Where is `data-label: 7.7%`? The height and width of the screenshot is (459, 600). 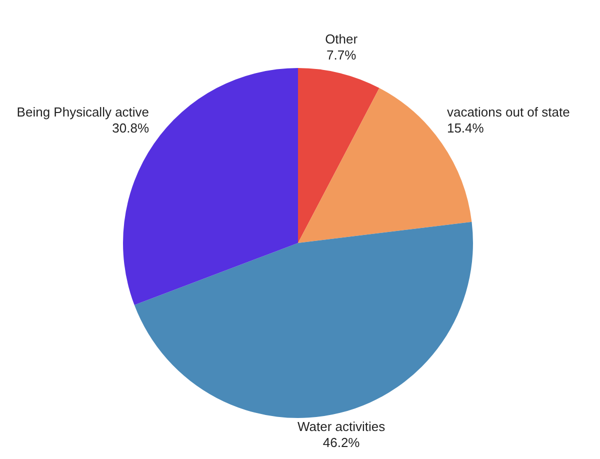 data-label: 7.7% is located at coordinates (341, 54).